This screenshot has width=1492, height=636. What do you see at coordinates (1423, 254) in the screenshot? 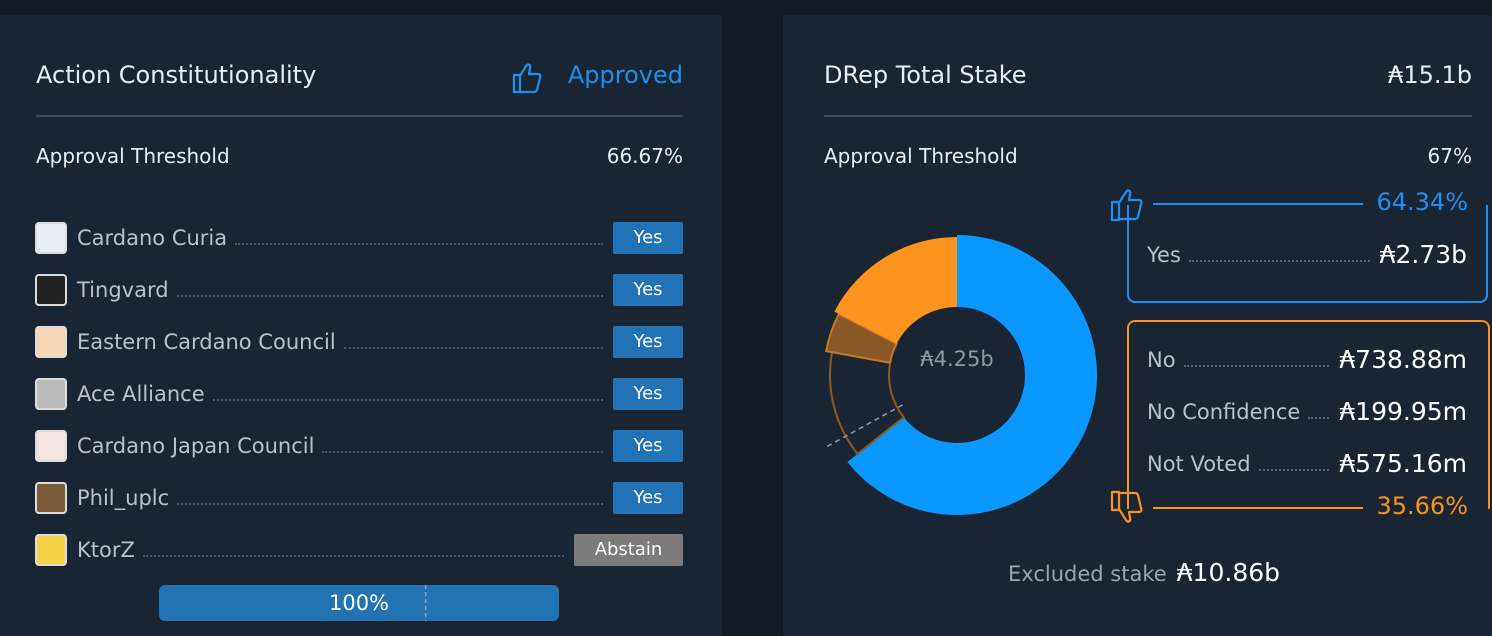
I see `legend-value: ₳2.73b` at bounding box center [1423, 254].